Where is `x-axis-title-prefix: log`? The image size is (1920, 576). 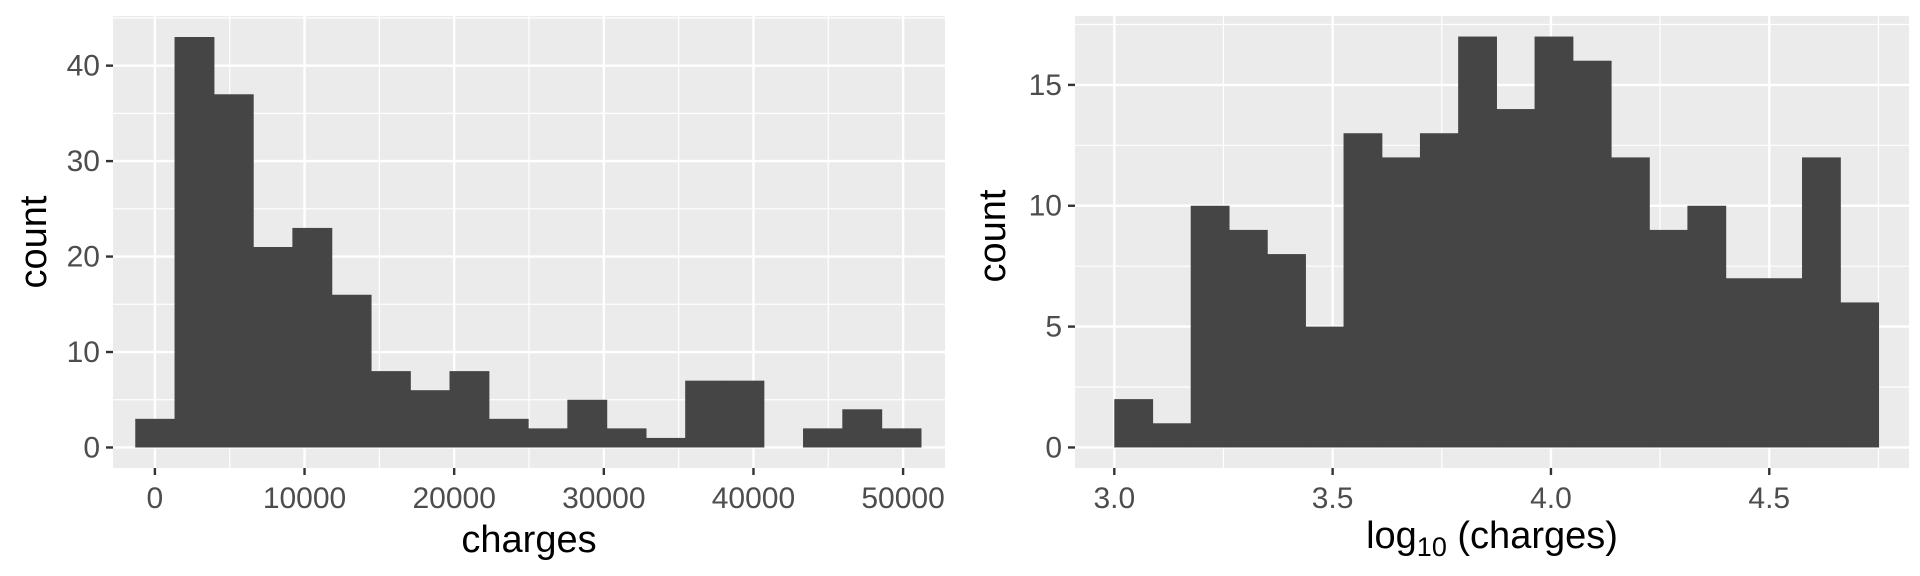
x-axis-title-prefix: log is located at coordinates (1391, 536).